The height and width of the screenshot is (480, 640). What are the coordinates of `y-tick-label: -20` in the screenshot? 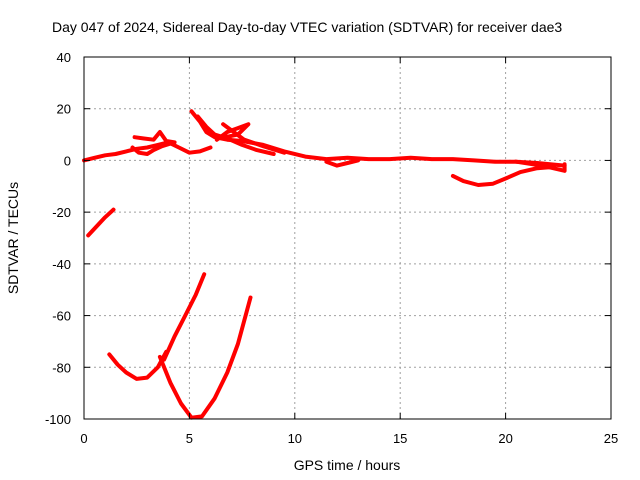 It's located at (61, 212).